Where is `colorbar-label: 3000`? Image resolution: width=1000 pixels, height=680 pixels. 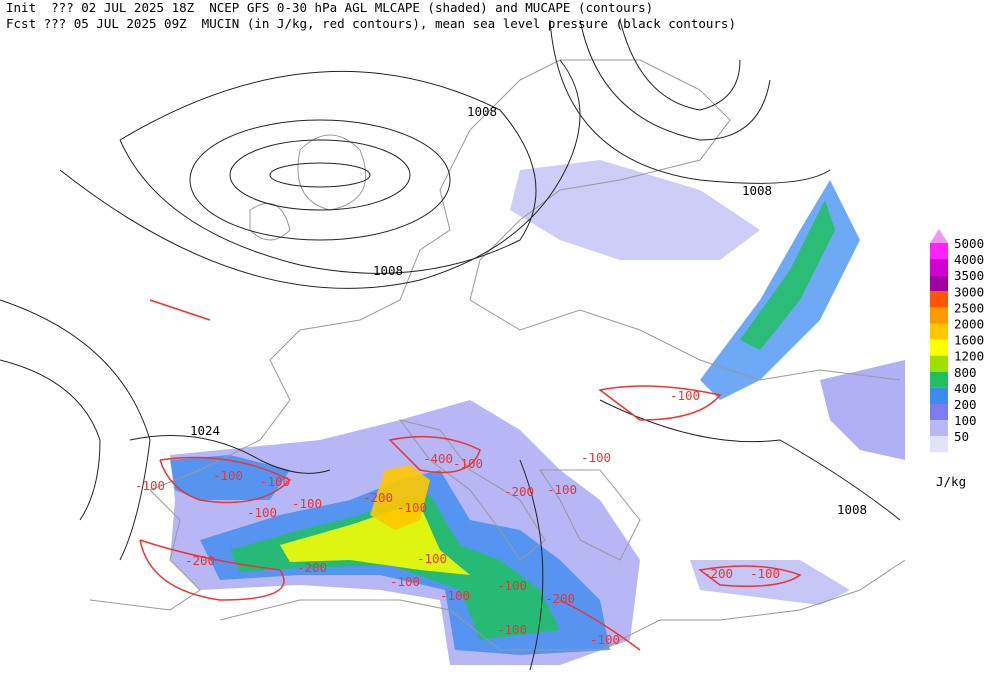 colorbar-label: 3000 is located at coordinates (969, 291).